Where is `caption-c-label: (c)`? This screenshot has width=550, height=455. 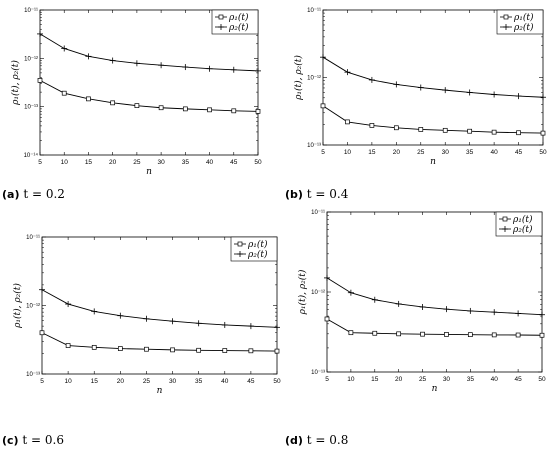
caption-c-label: (c) is located at coordinates (10, 440).